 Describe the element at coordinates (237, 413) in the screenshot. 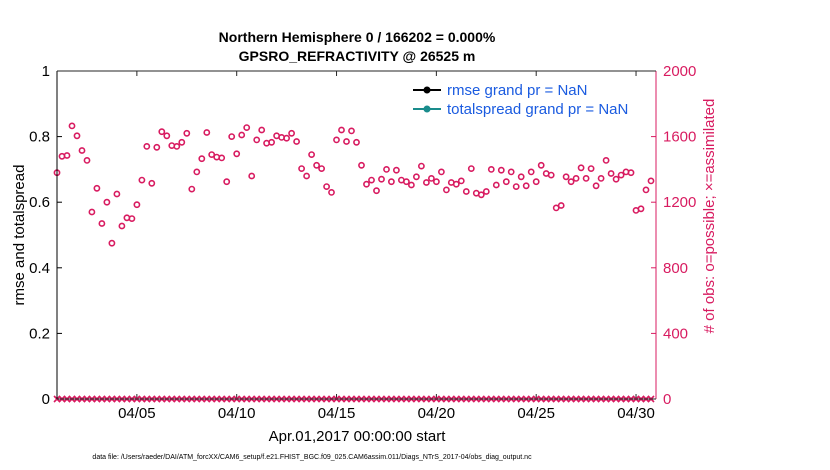

I see `x-tick-label: 04/10` at that location.